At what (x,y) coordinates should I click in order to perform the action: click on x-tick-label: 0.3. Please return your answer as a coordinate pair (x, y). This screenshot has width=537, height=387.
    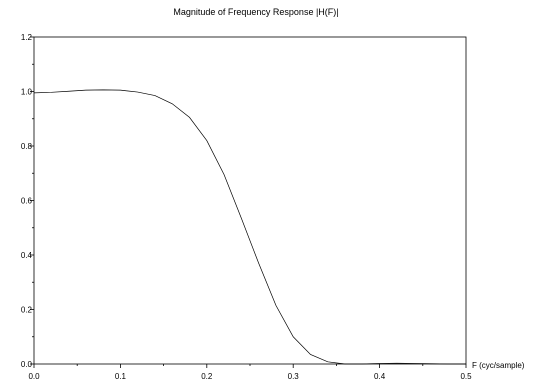
    Looking at the image, I should click on (294, 376).